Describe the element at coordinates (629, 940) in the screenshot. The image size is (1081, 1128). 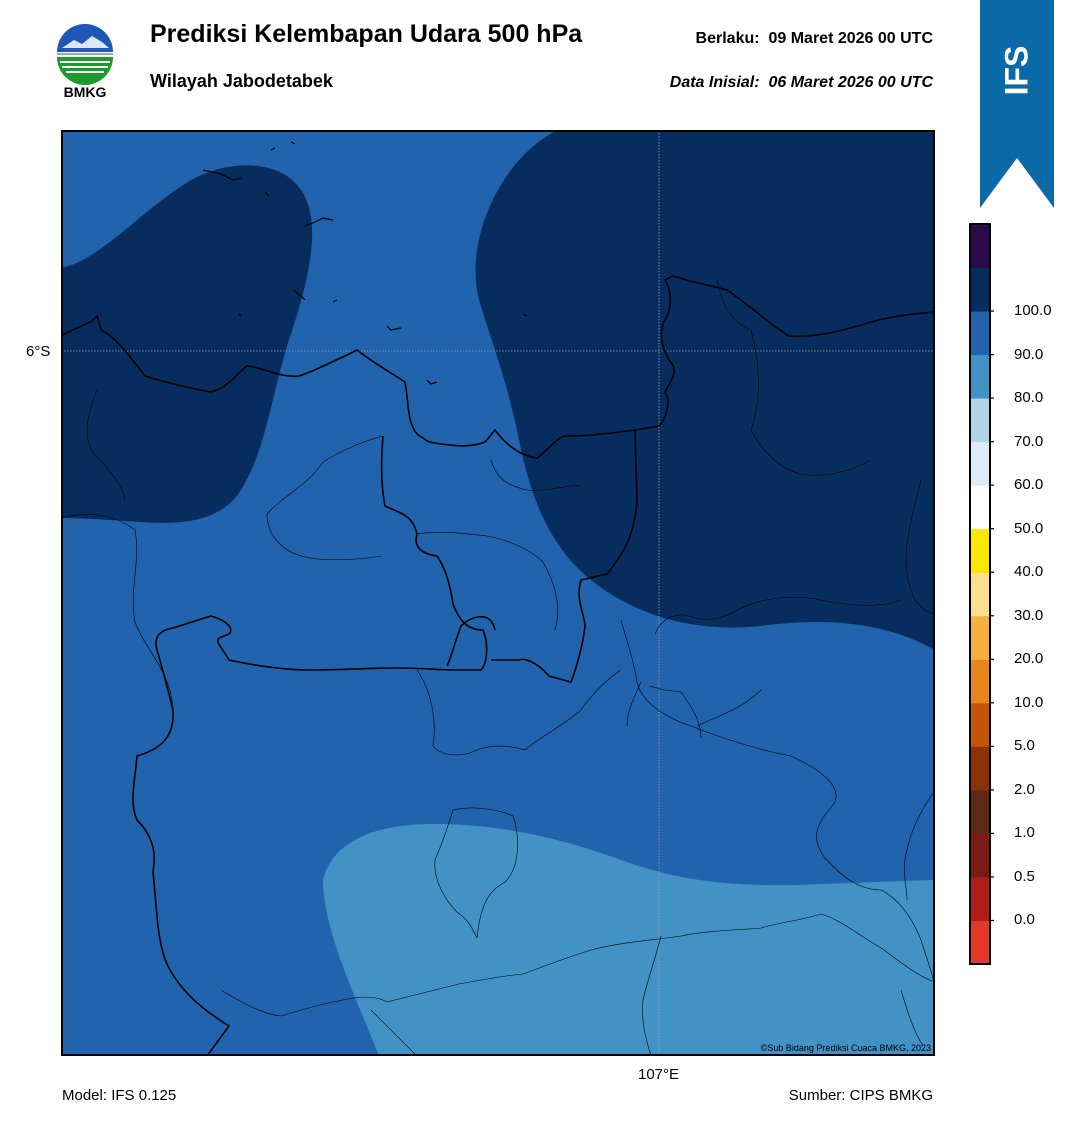
I see `zone-medium-south` at that location.